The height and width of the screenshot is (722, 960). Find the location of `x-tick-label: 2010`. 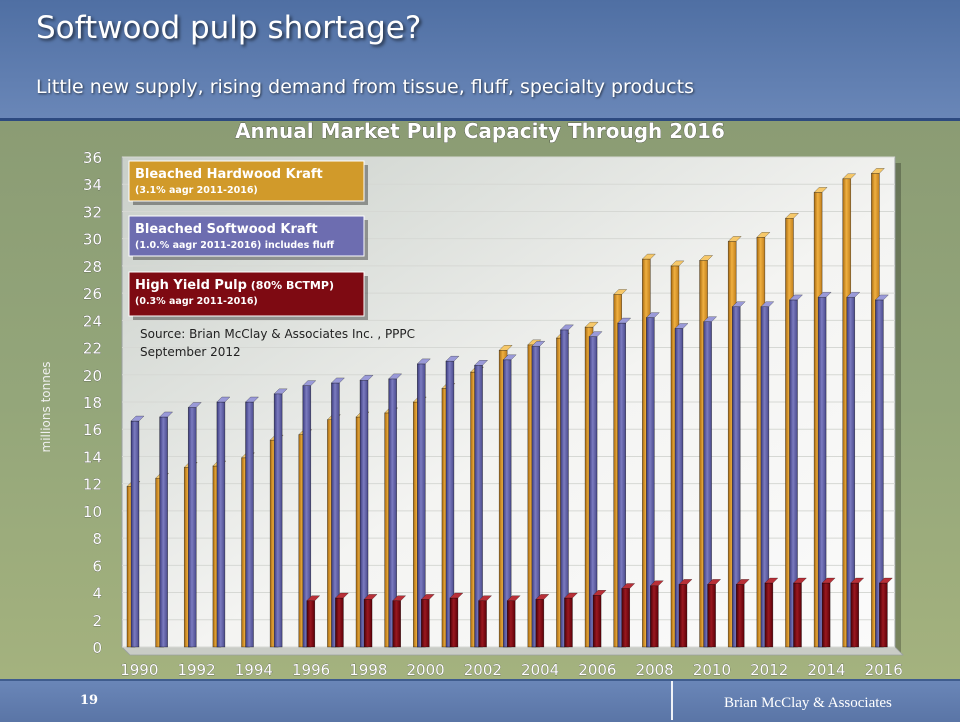

x-tick-label: 2010 is located at coordinates (712, 670).